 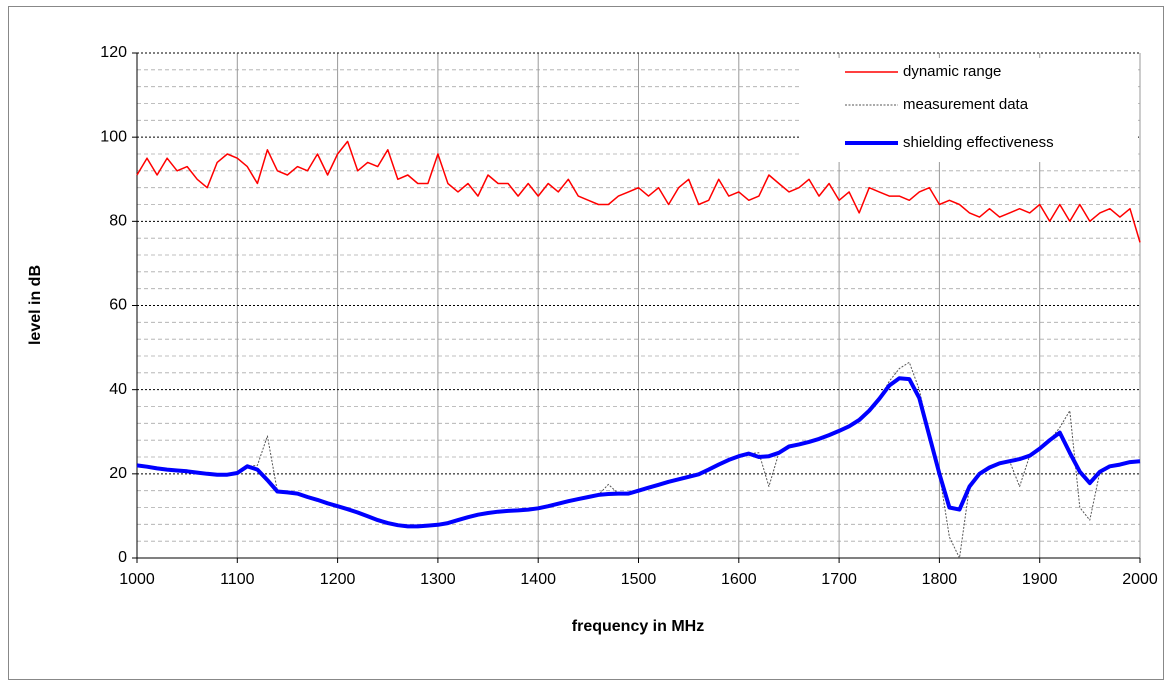 I want to click on legend-label: dynamic range, so click(x=952, y=71).